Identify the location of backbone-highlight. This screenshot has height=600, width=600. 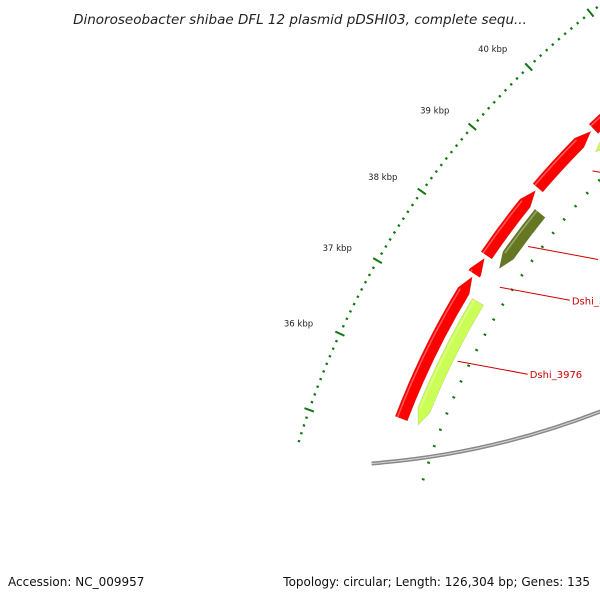
(485, 437).